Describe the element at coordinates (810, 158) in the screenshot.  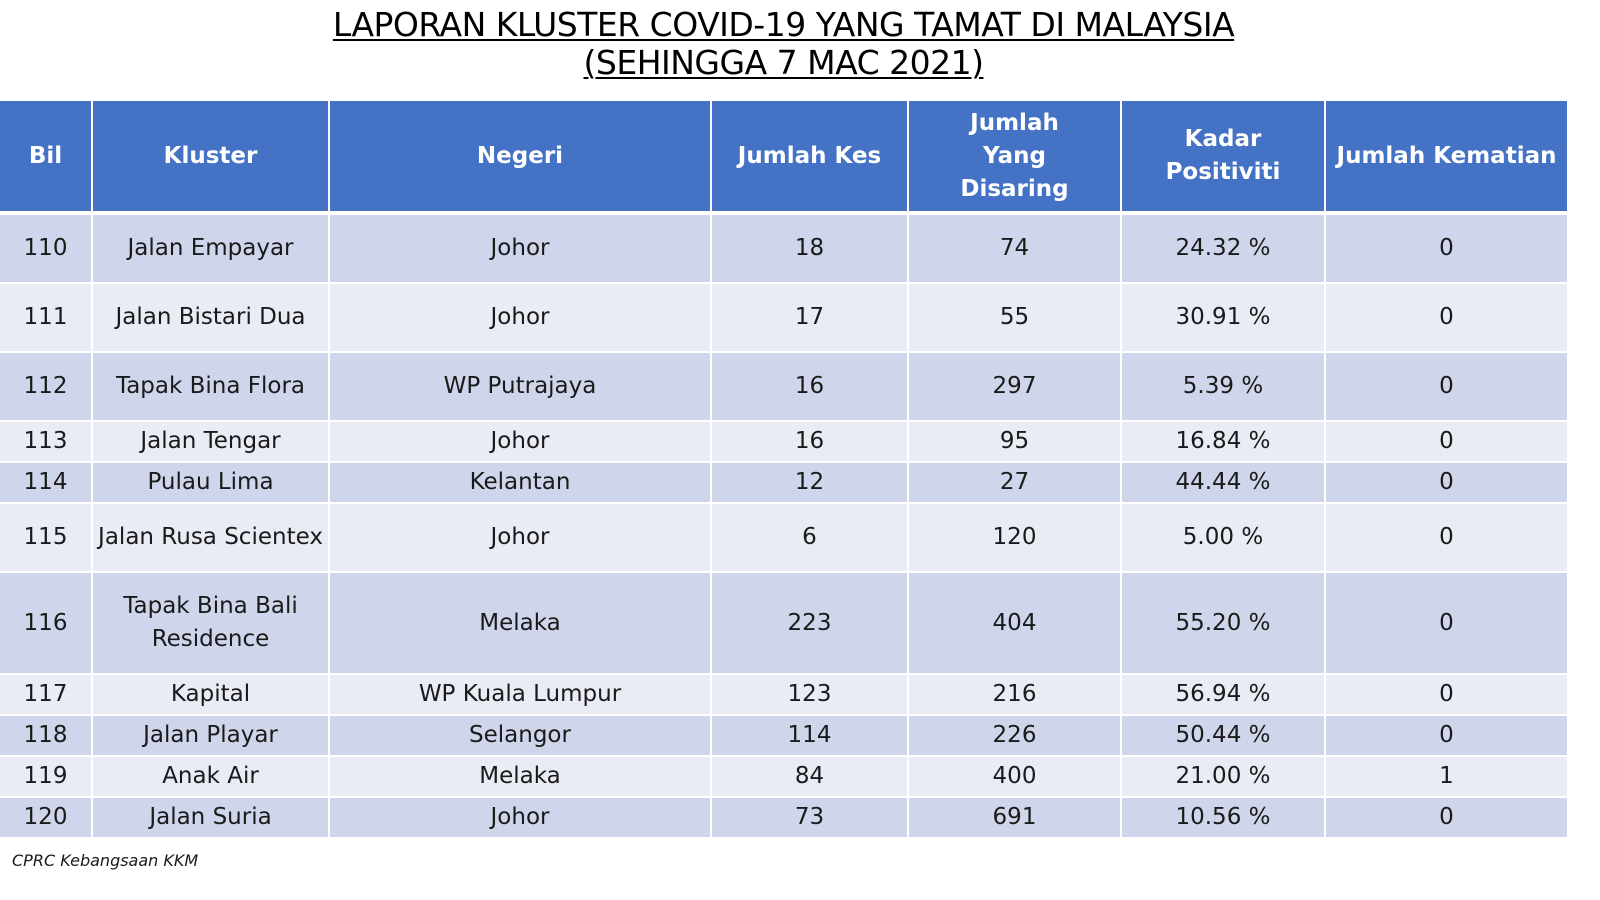
I see `header-jumlah-kes: Jumlah Kes` at that location.